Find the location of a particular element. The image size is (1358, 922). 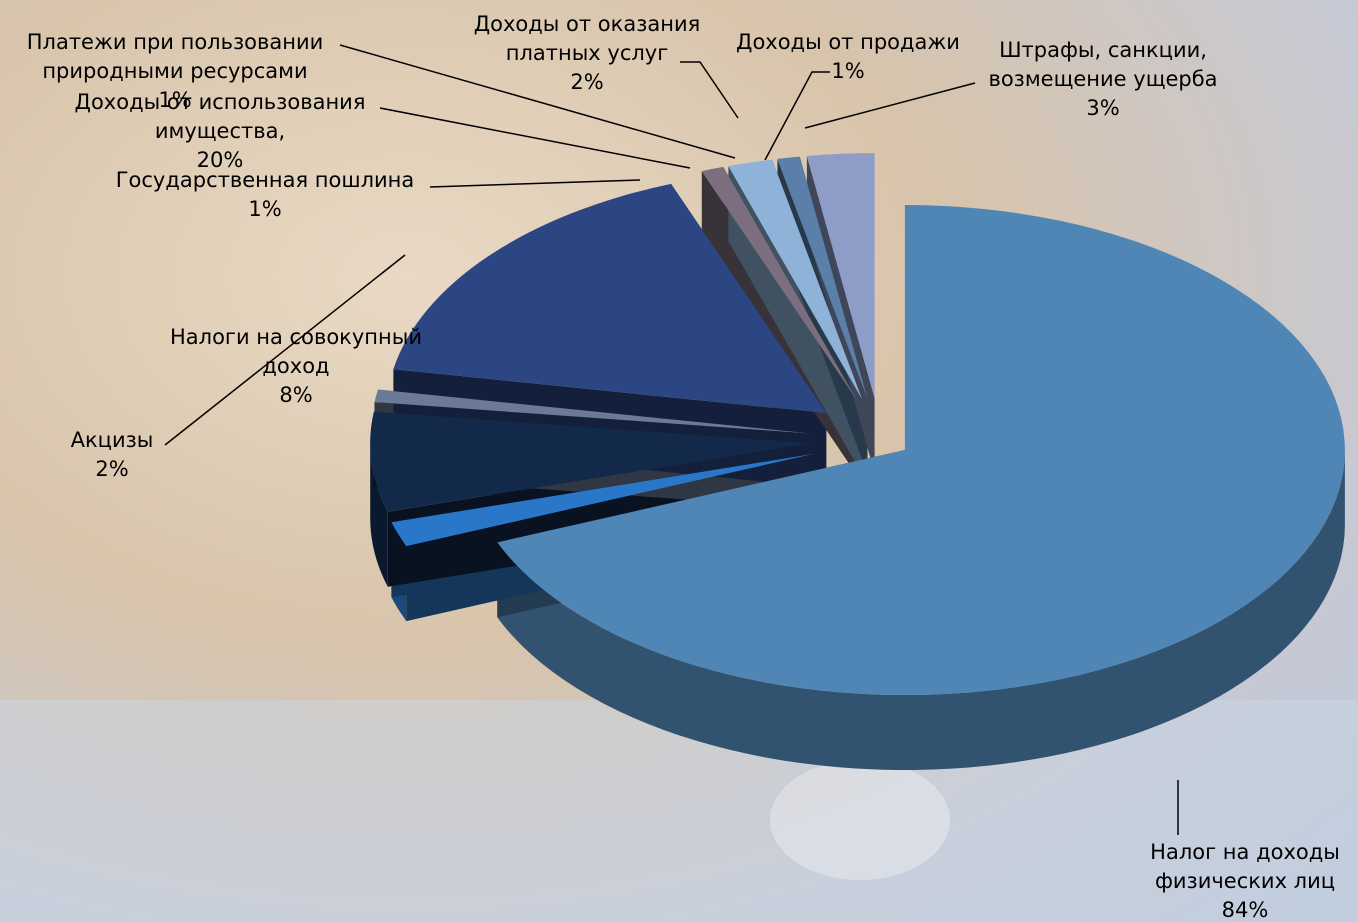

data-label: Доходы от продажи 1% is located at coordinates (848, 57).